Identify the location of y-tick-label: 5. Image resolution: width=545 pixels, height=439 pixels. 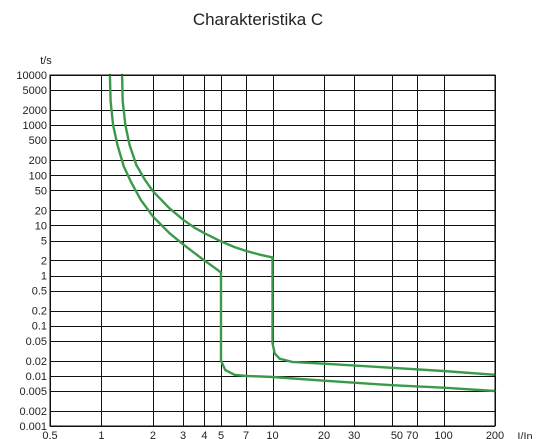
(44, 242).